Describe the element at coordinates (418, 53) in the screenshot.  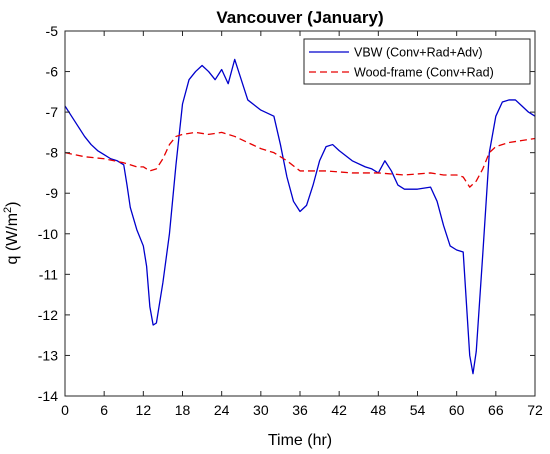
I see `legend-label-vbw: VBW (Conv+Rad+Adv)` at that location.